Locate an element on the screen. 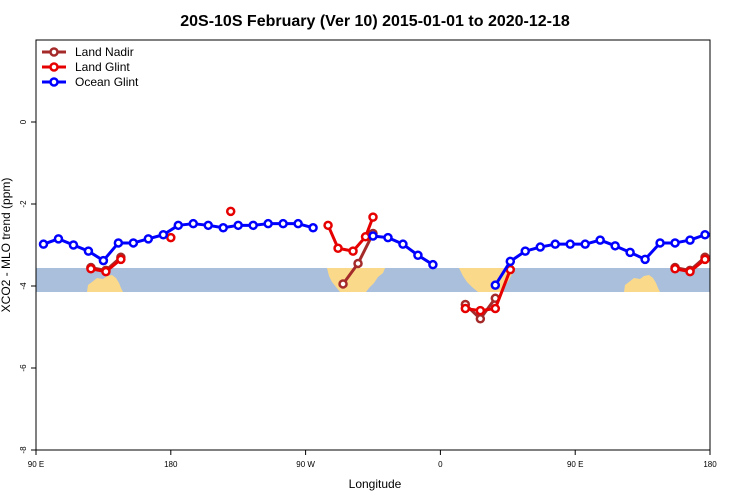 The width and height of the screenshot is (750, 500). legend-item-ocean-glint: Ocean Glint is located at coordinates (90, 82).